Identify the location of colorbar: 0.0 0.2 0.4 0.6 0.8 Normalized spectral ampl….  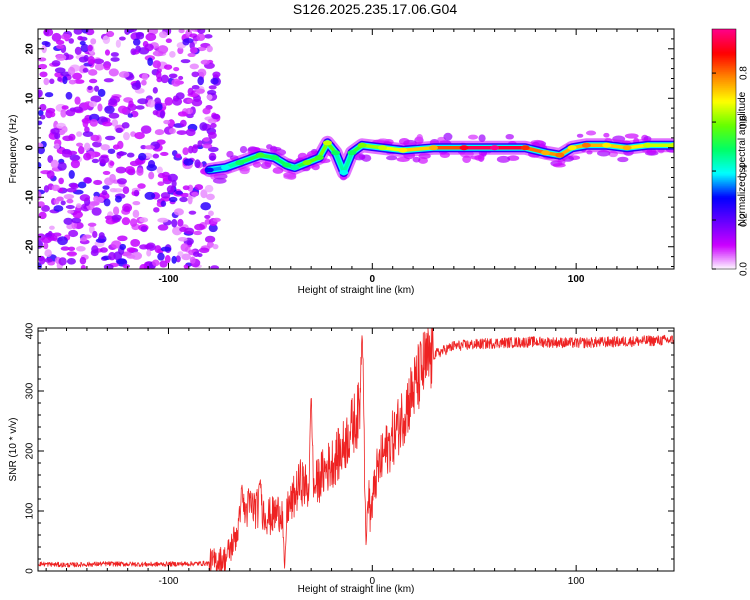
(730, 152).